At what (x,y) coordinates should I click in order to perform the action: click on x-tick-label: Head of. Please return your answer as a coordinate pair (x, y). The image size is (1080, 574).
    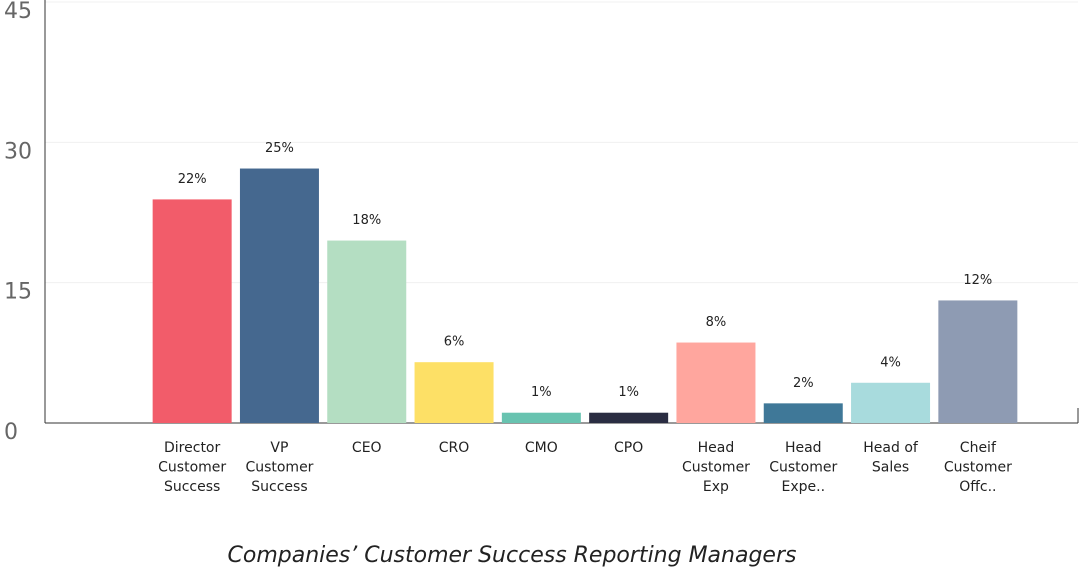
    Looking at the image, I should click on (891, 448).